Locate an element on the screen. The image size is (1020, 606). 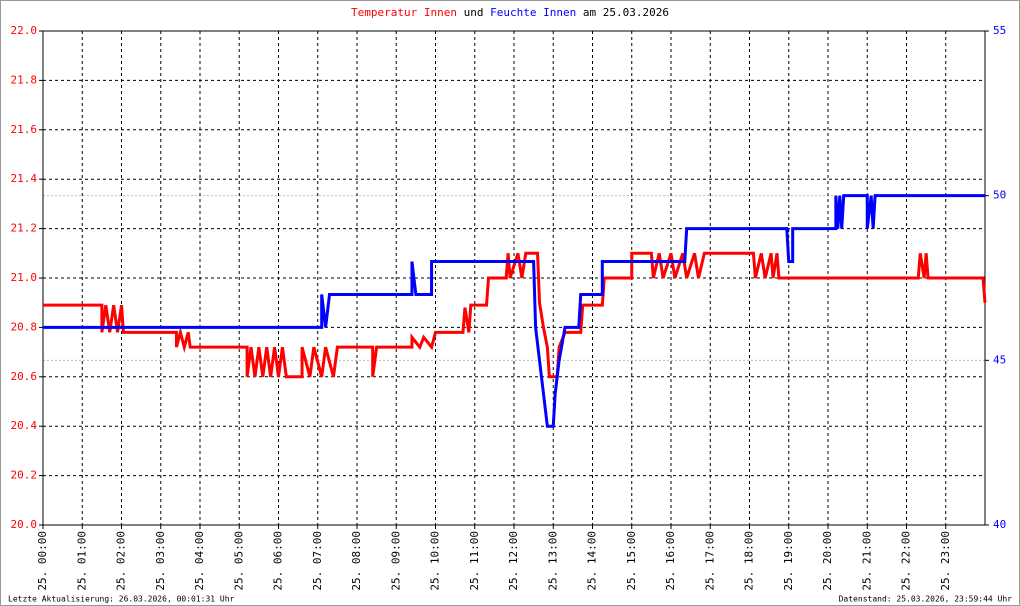
x-tick-label: 25. 04:00 is located at coordinates (199, 561).